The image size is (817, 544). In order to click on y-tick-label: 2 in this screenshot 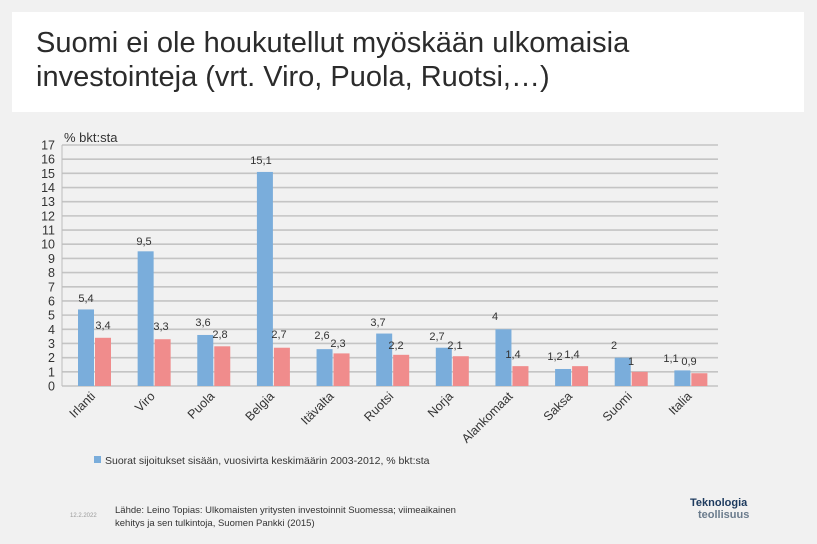, I will do `click(51, 358)`.